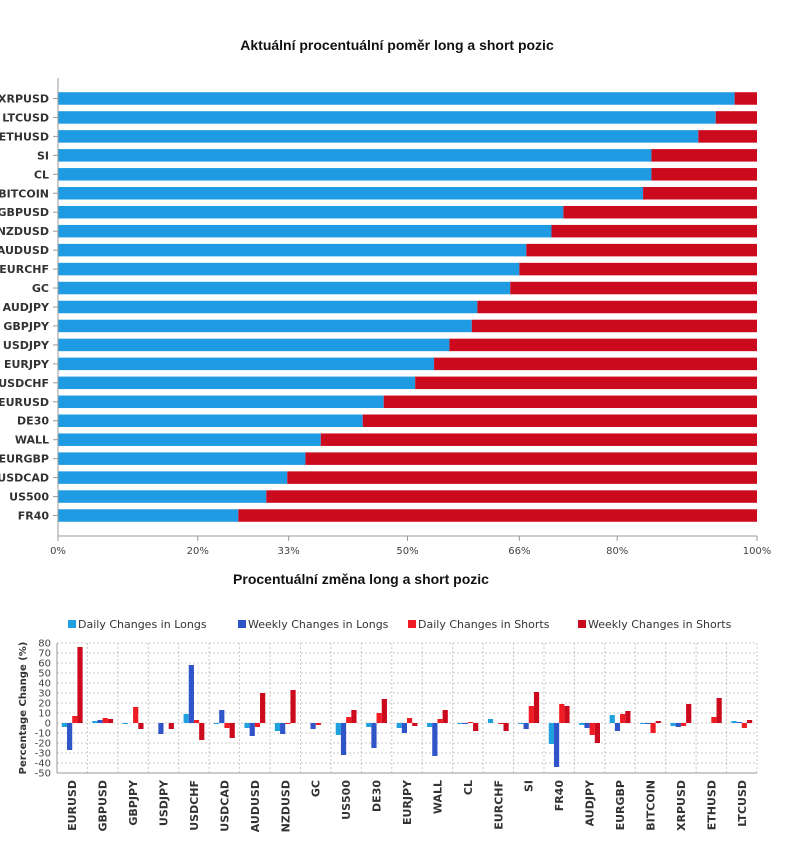 The image size is (800, 850). What do you see at coordinates (148, 515) in the screenshot?
I see `bar-long-fr40` at bounding box center [148, 515].